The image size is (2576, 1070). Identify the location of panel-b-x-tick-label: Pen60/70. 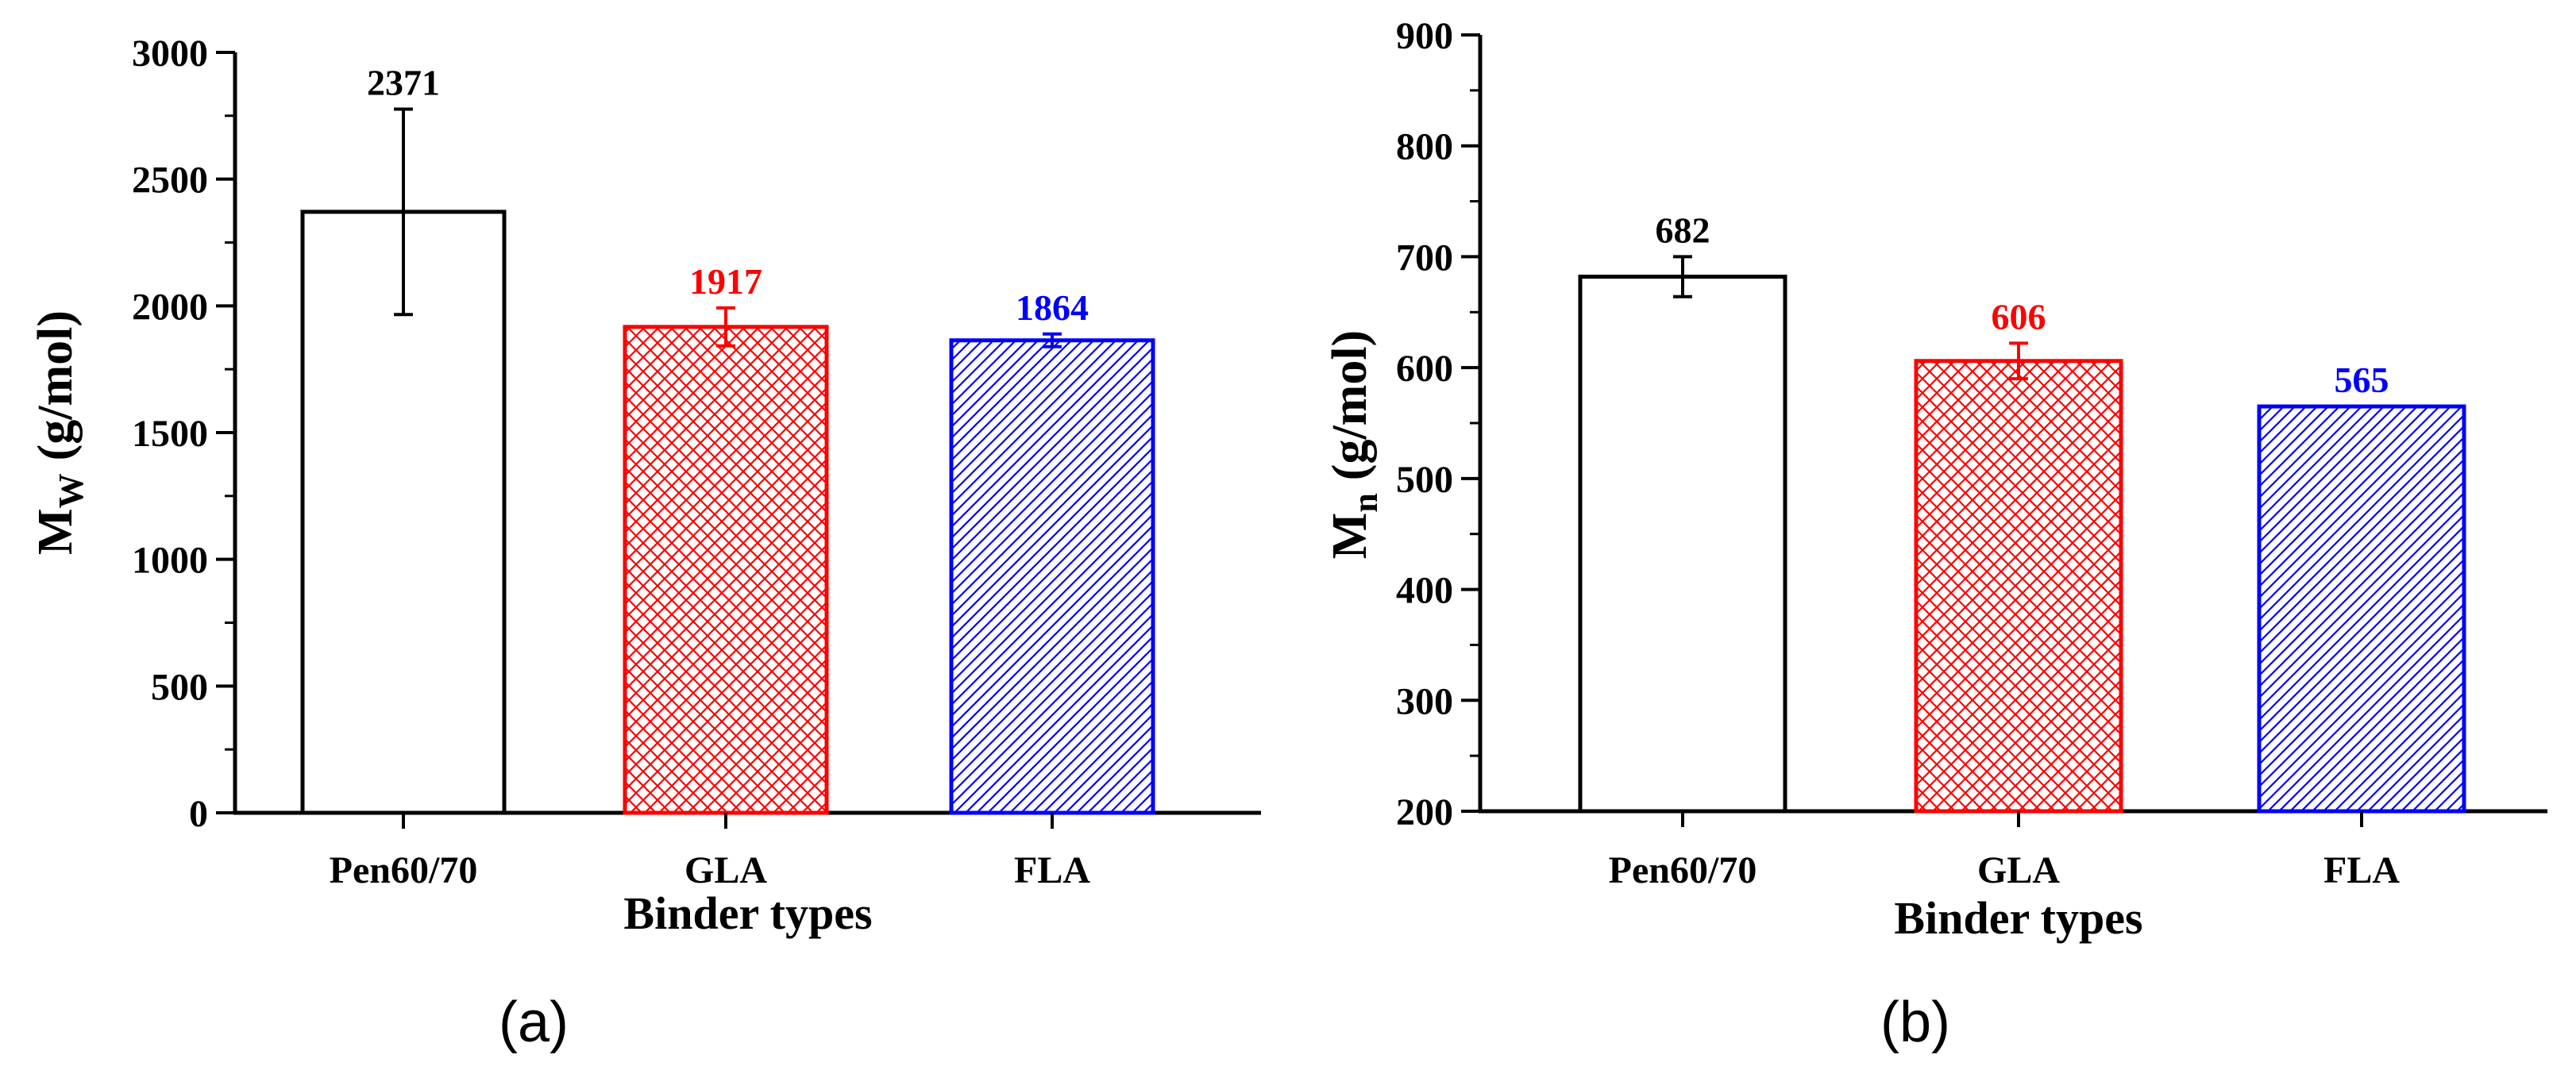
(1683, 870).